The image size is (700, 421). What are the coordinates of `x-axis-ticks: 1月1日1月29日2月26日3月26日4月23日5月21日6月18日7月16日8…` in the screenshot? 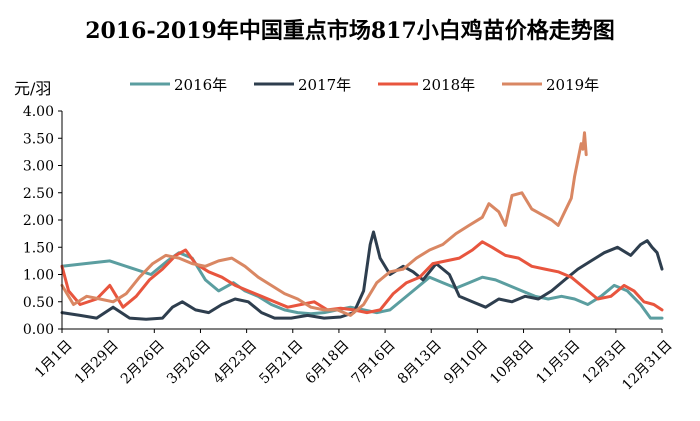 It's located at (354, 361).